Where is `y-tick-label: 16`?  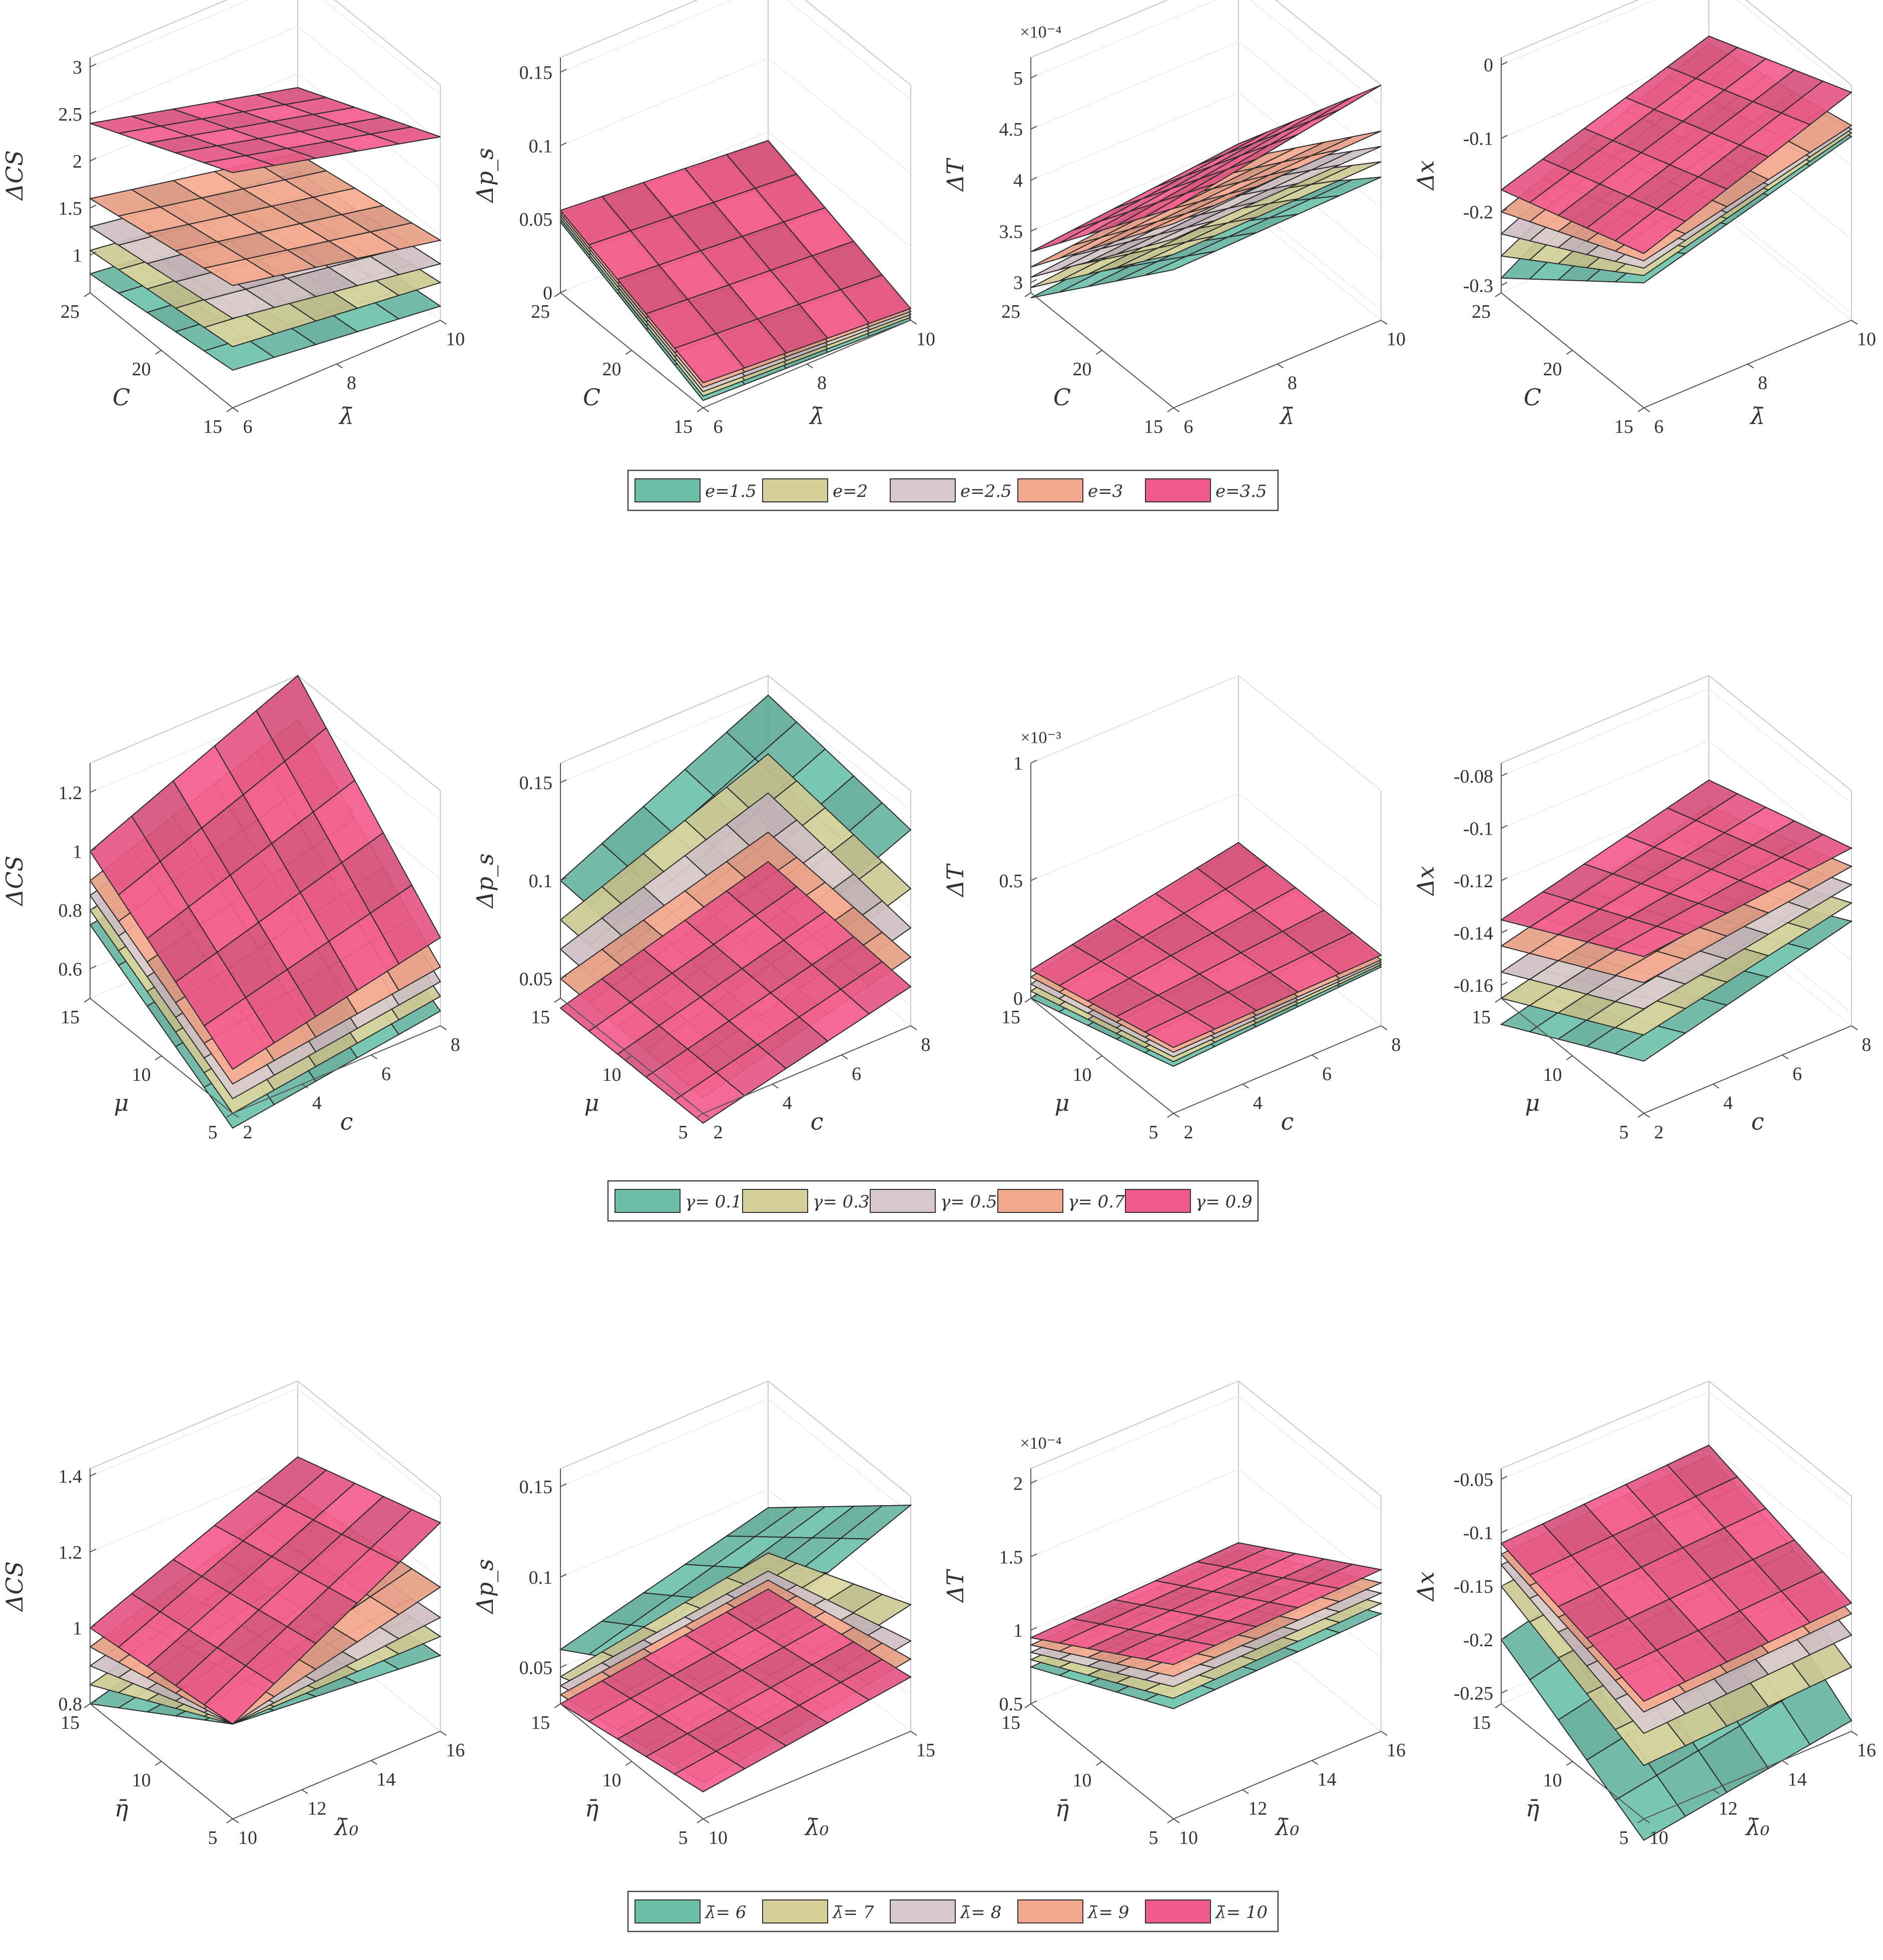
y-tick-label: 16 is located at coordinates (455, 1751).